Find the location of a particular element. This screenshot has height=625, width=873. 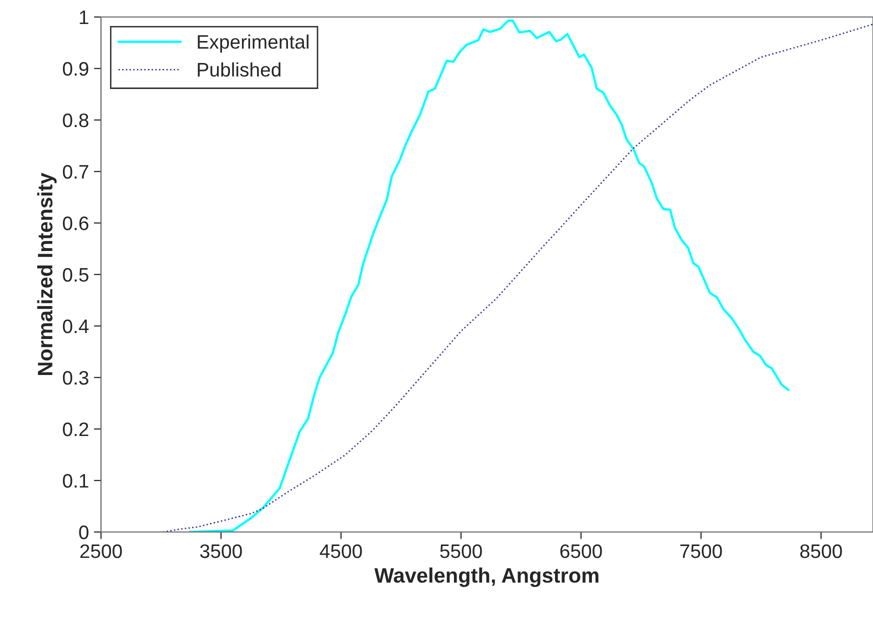

y-tick-label: 0.2 is located at coordinates (75, 429).